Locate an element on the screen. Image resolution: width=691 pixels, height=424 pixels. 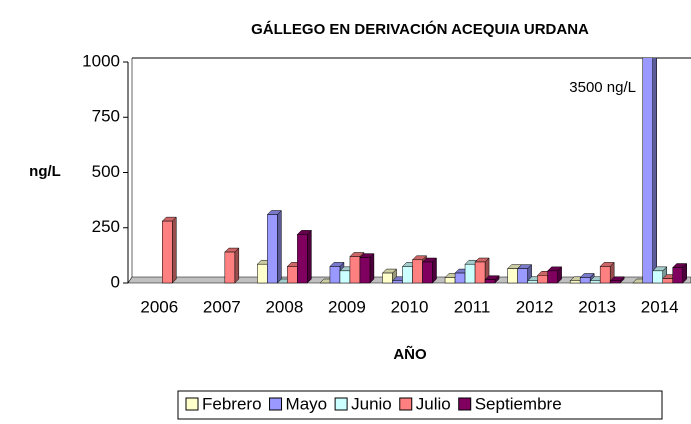
x-tick-label: 2007 is located at coordinates (222, 306).